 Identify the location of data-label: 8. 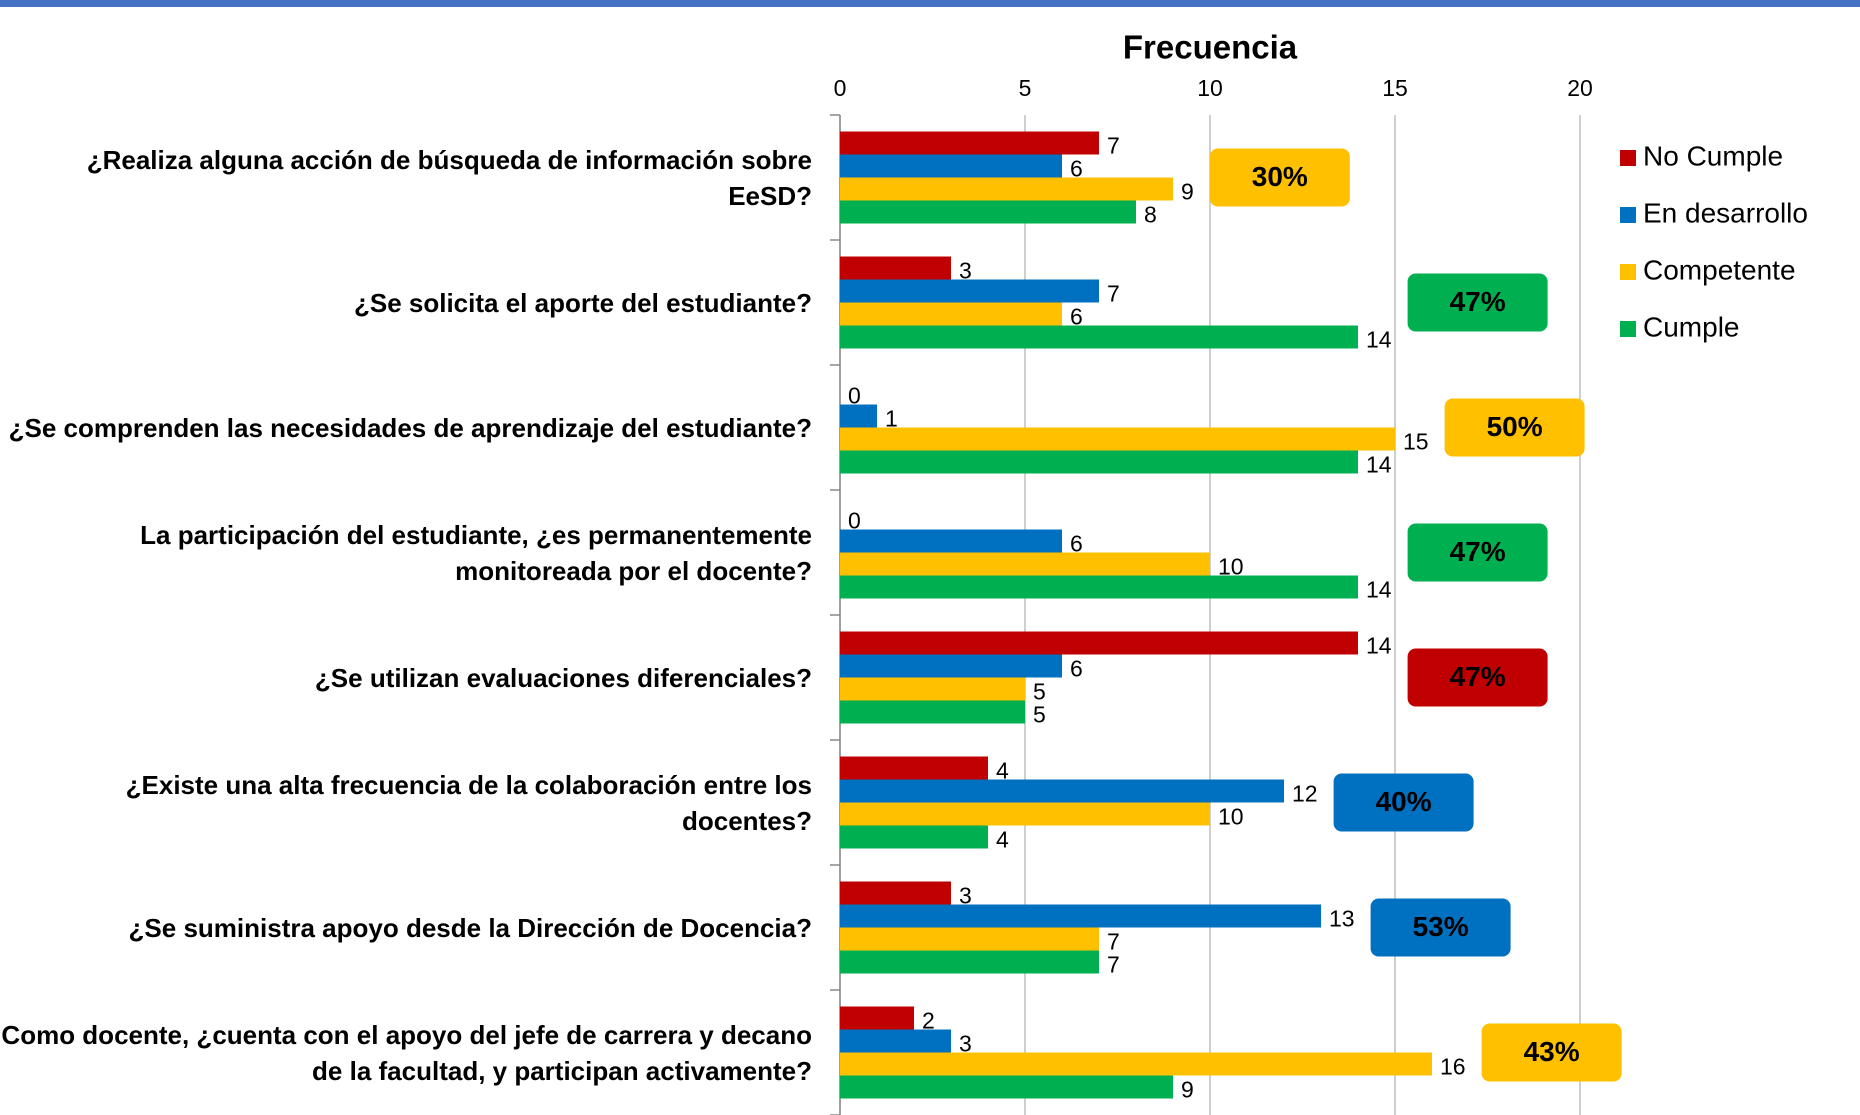
(1150, 215).